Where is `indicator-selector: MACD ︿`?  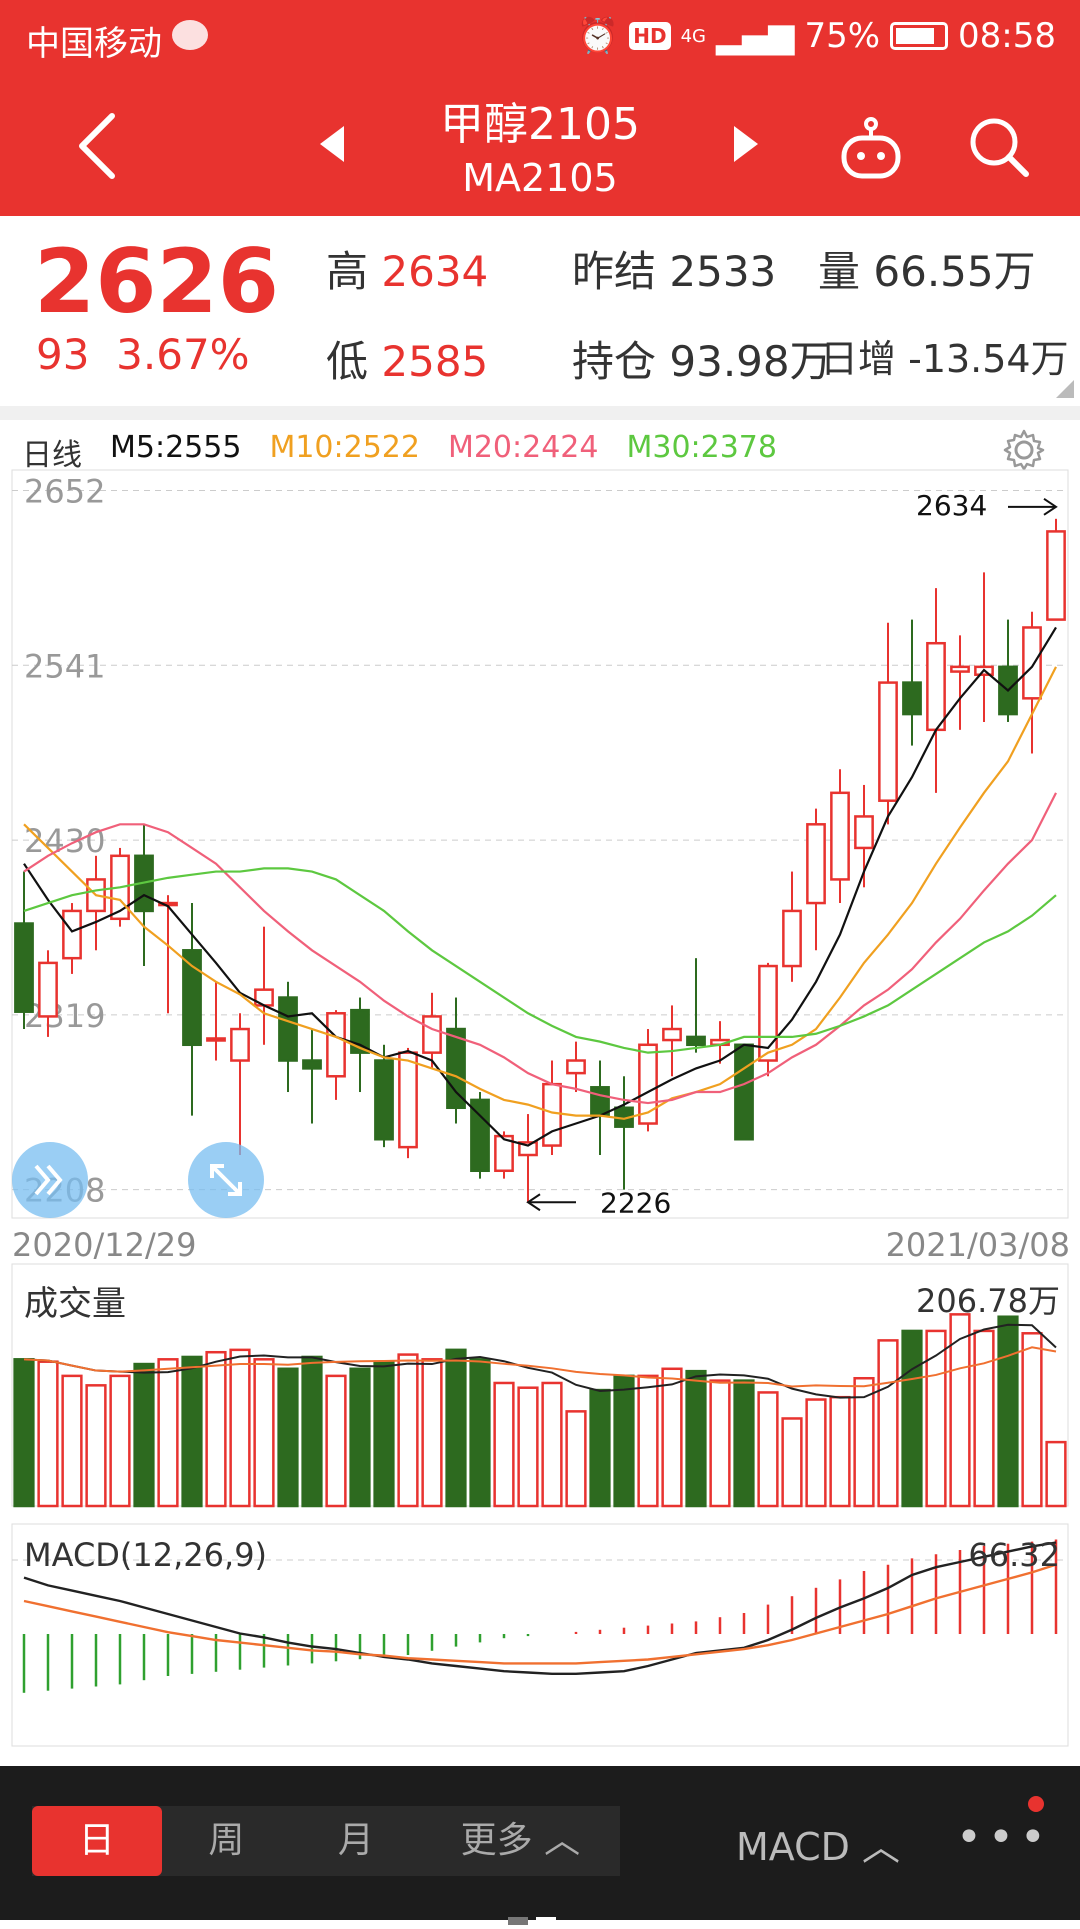 indicator-selector: MACD ︿ is located at coordinates (818, 1847).